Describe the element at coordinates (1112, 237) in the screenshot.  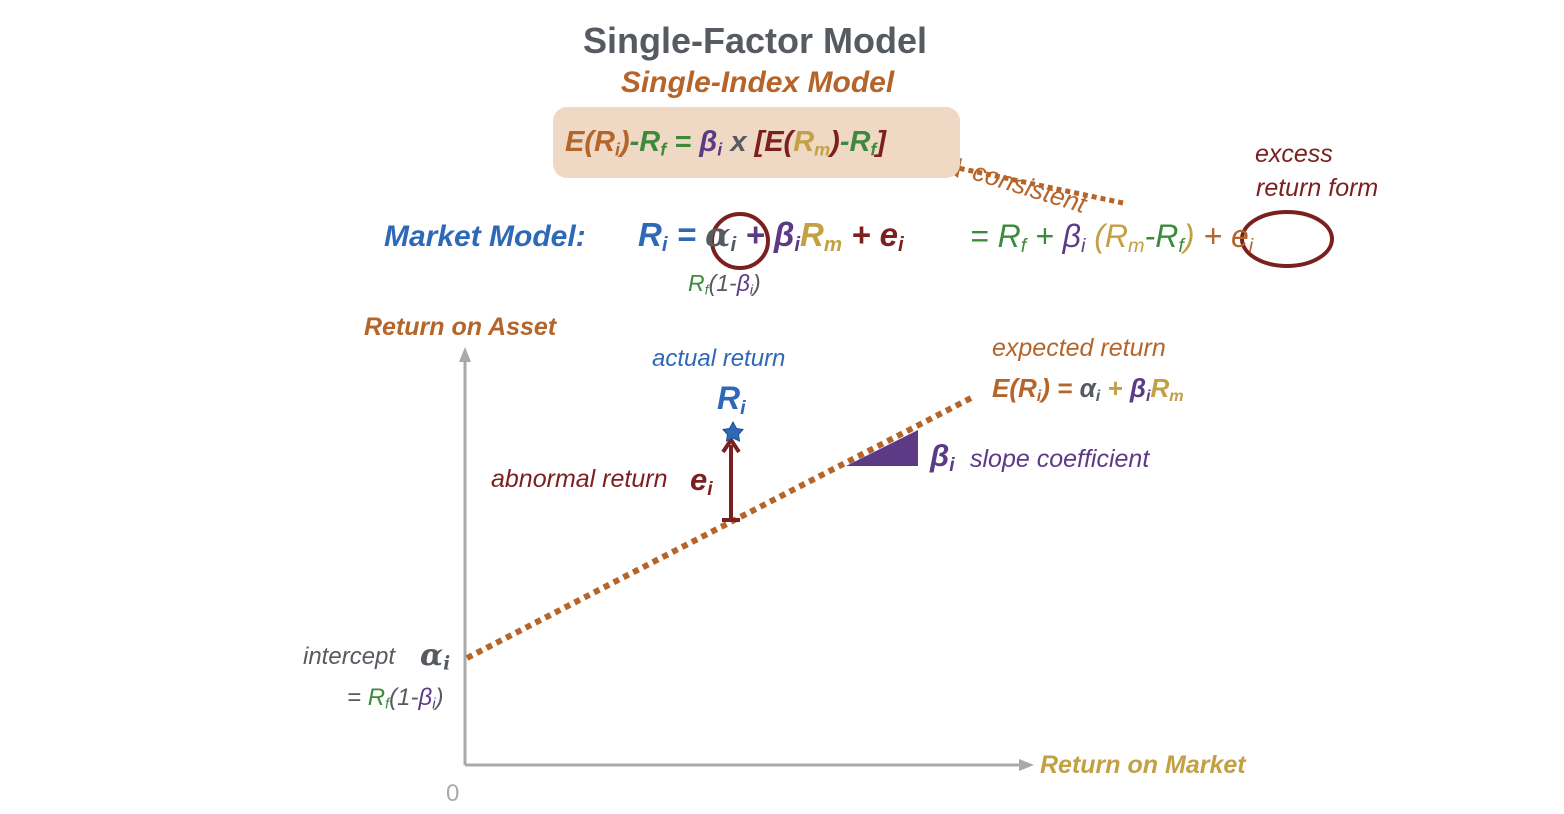
I see `excess-return-equation: = Rf + βi (Rm-Rf) + ei` at that location.